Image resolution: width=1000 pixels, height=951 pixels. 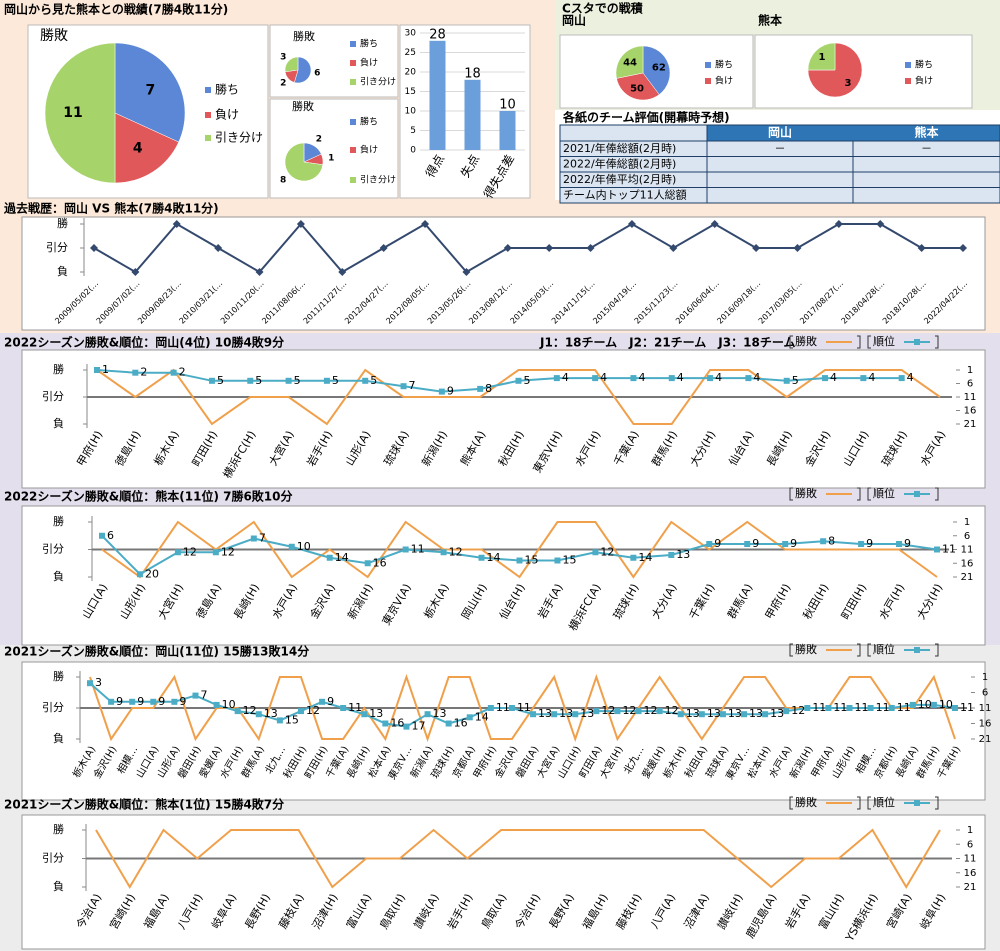 What do you see at coordinates (659, 68) in the screenshot?
I see `data-label: 62` at bounding box center [659, 68].